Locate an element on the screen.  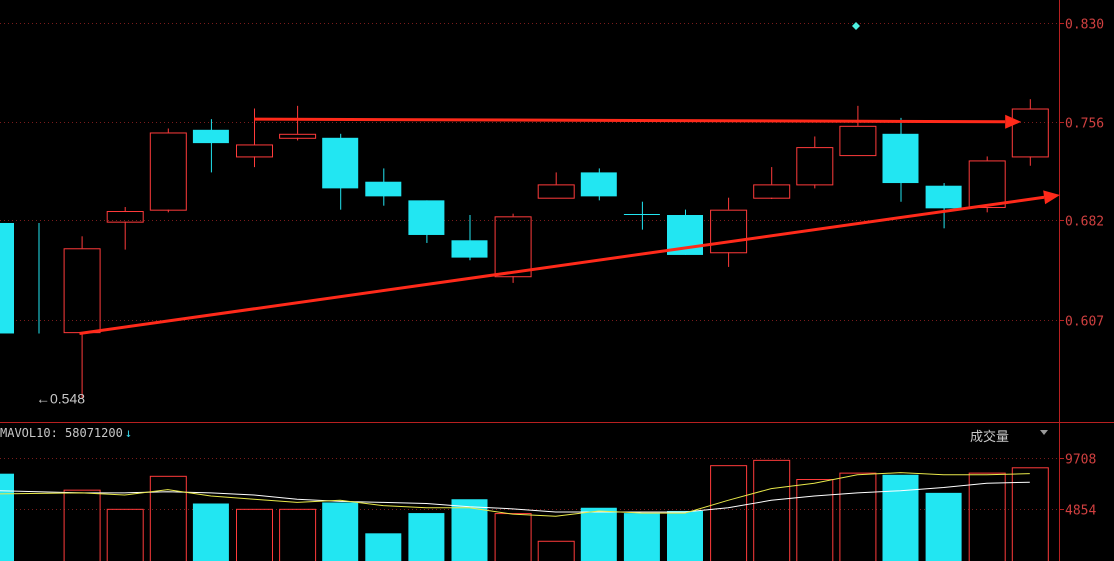
chevron-down-icon is located at coordinates (1044, 432).